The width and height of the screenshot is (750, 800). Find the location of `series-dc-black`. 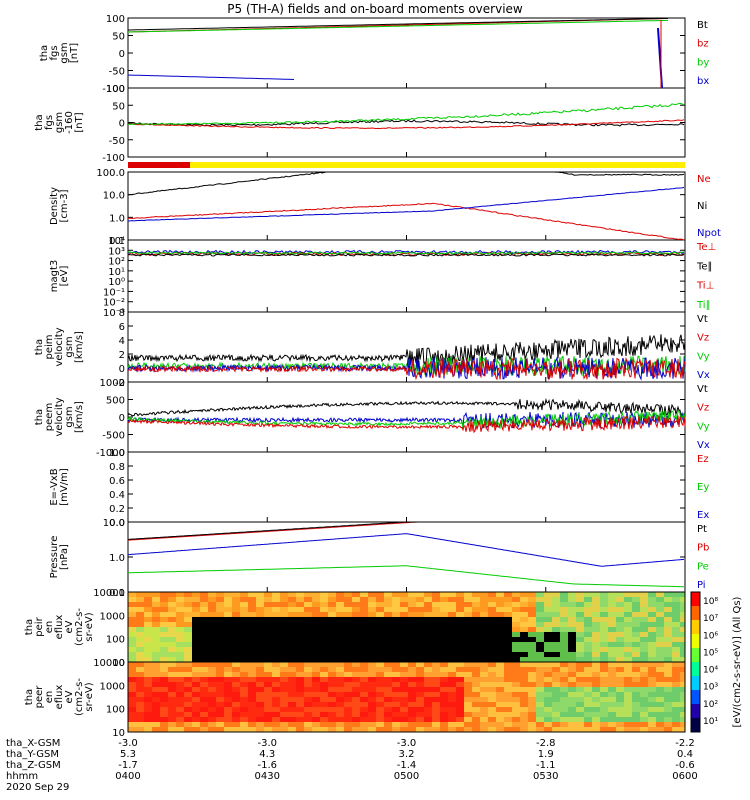

series-dc-black is located at coordinates (406, 123).